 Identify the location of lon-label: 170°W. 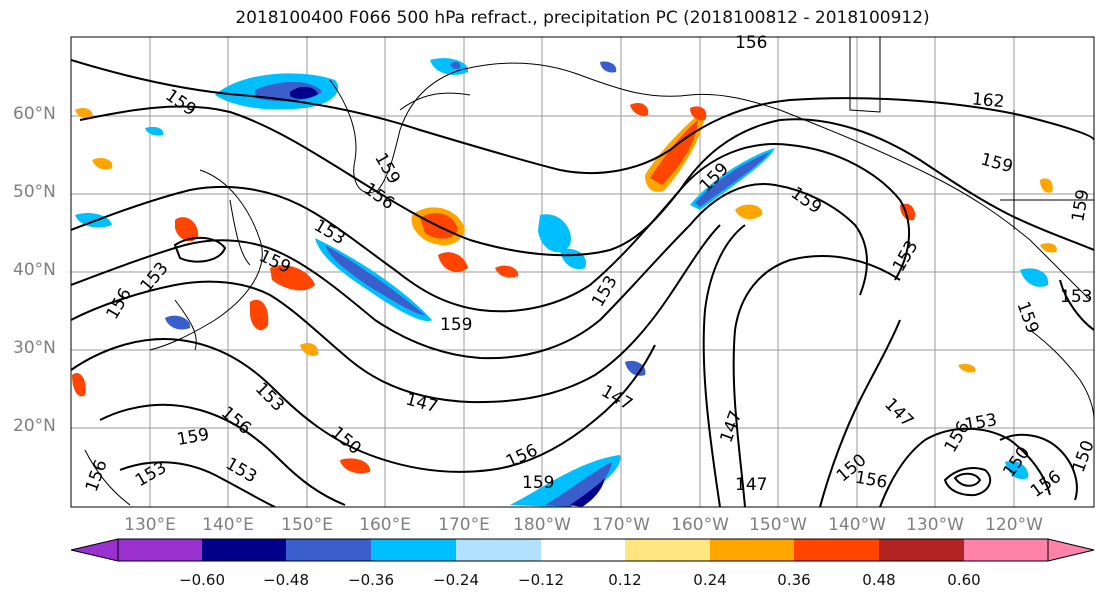
(621, 525).